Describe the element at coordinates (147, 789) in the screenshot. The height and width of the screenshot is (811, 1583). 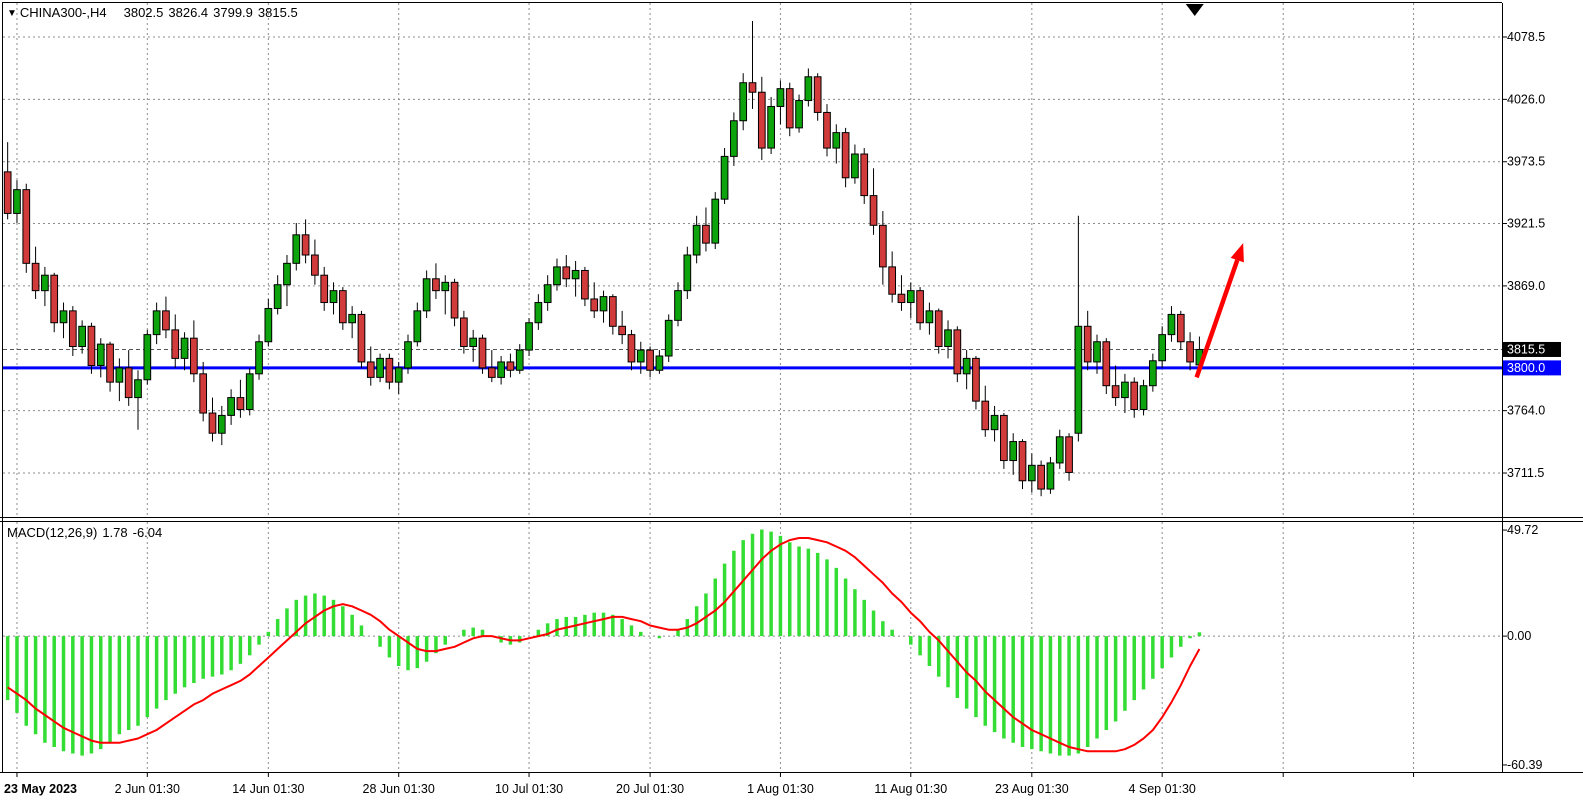
I see `time-axis-label: 2 Jun 01:30` at that location.